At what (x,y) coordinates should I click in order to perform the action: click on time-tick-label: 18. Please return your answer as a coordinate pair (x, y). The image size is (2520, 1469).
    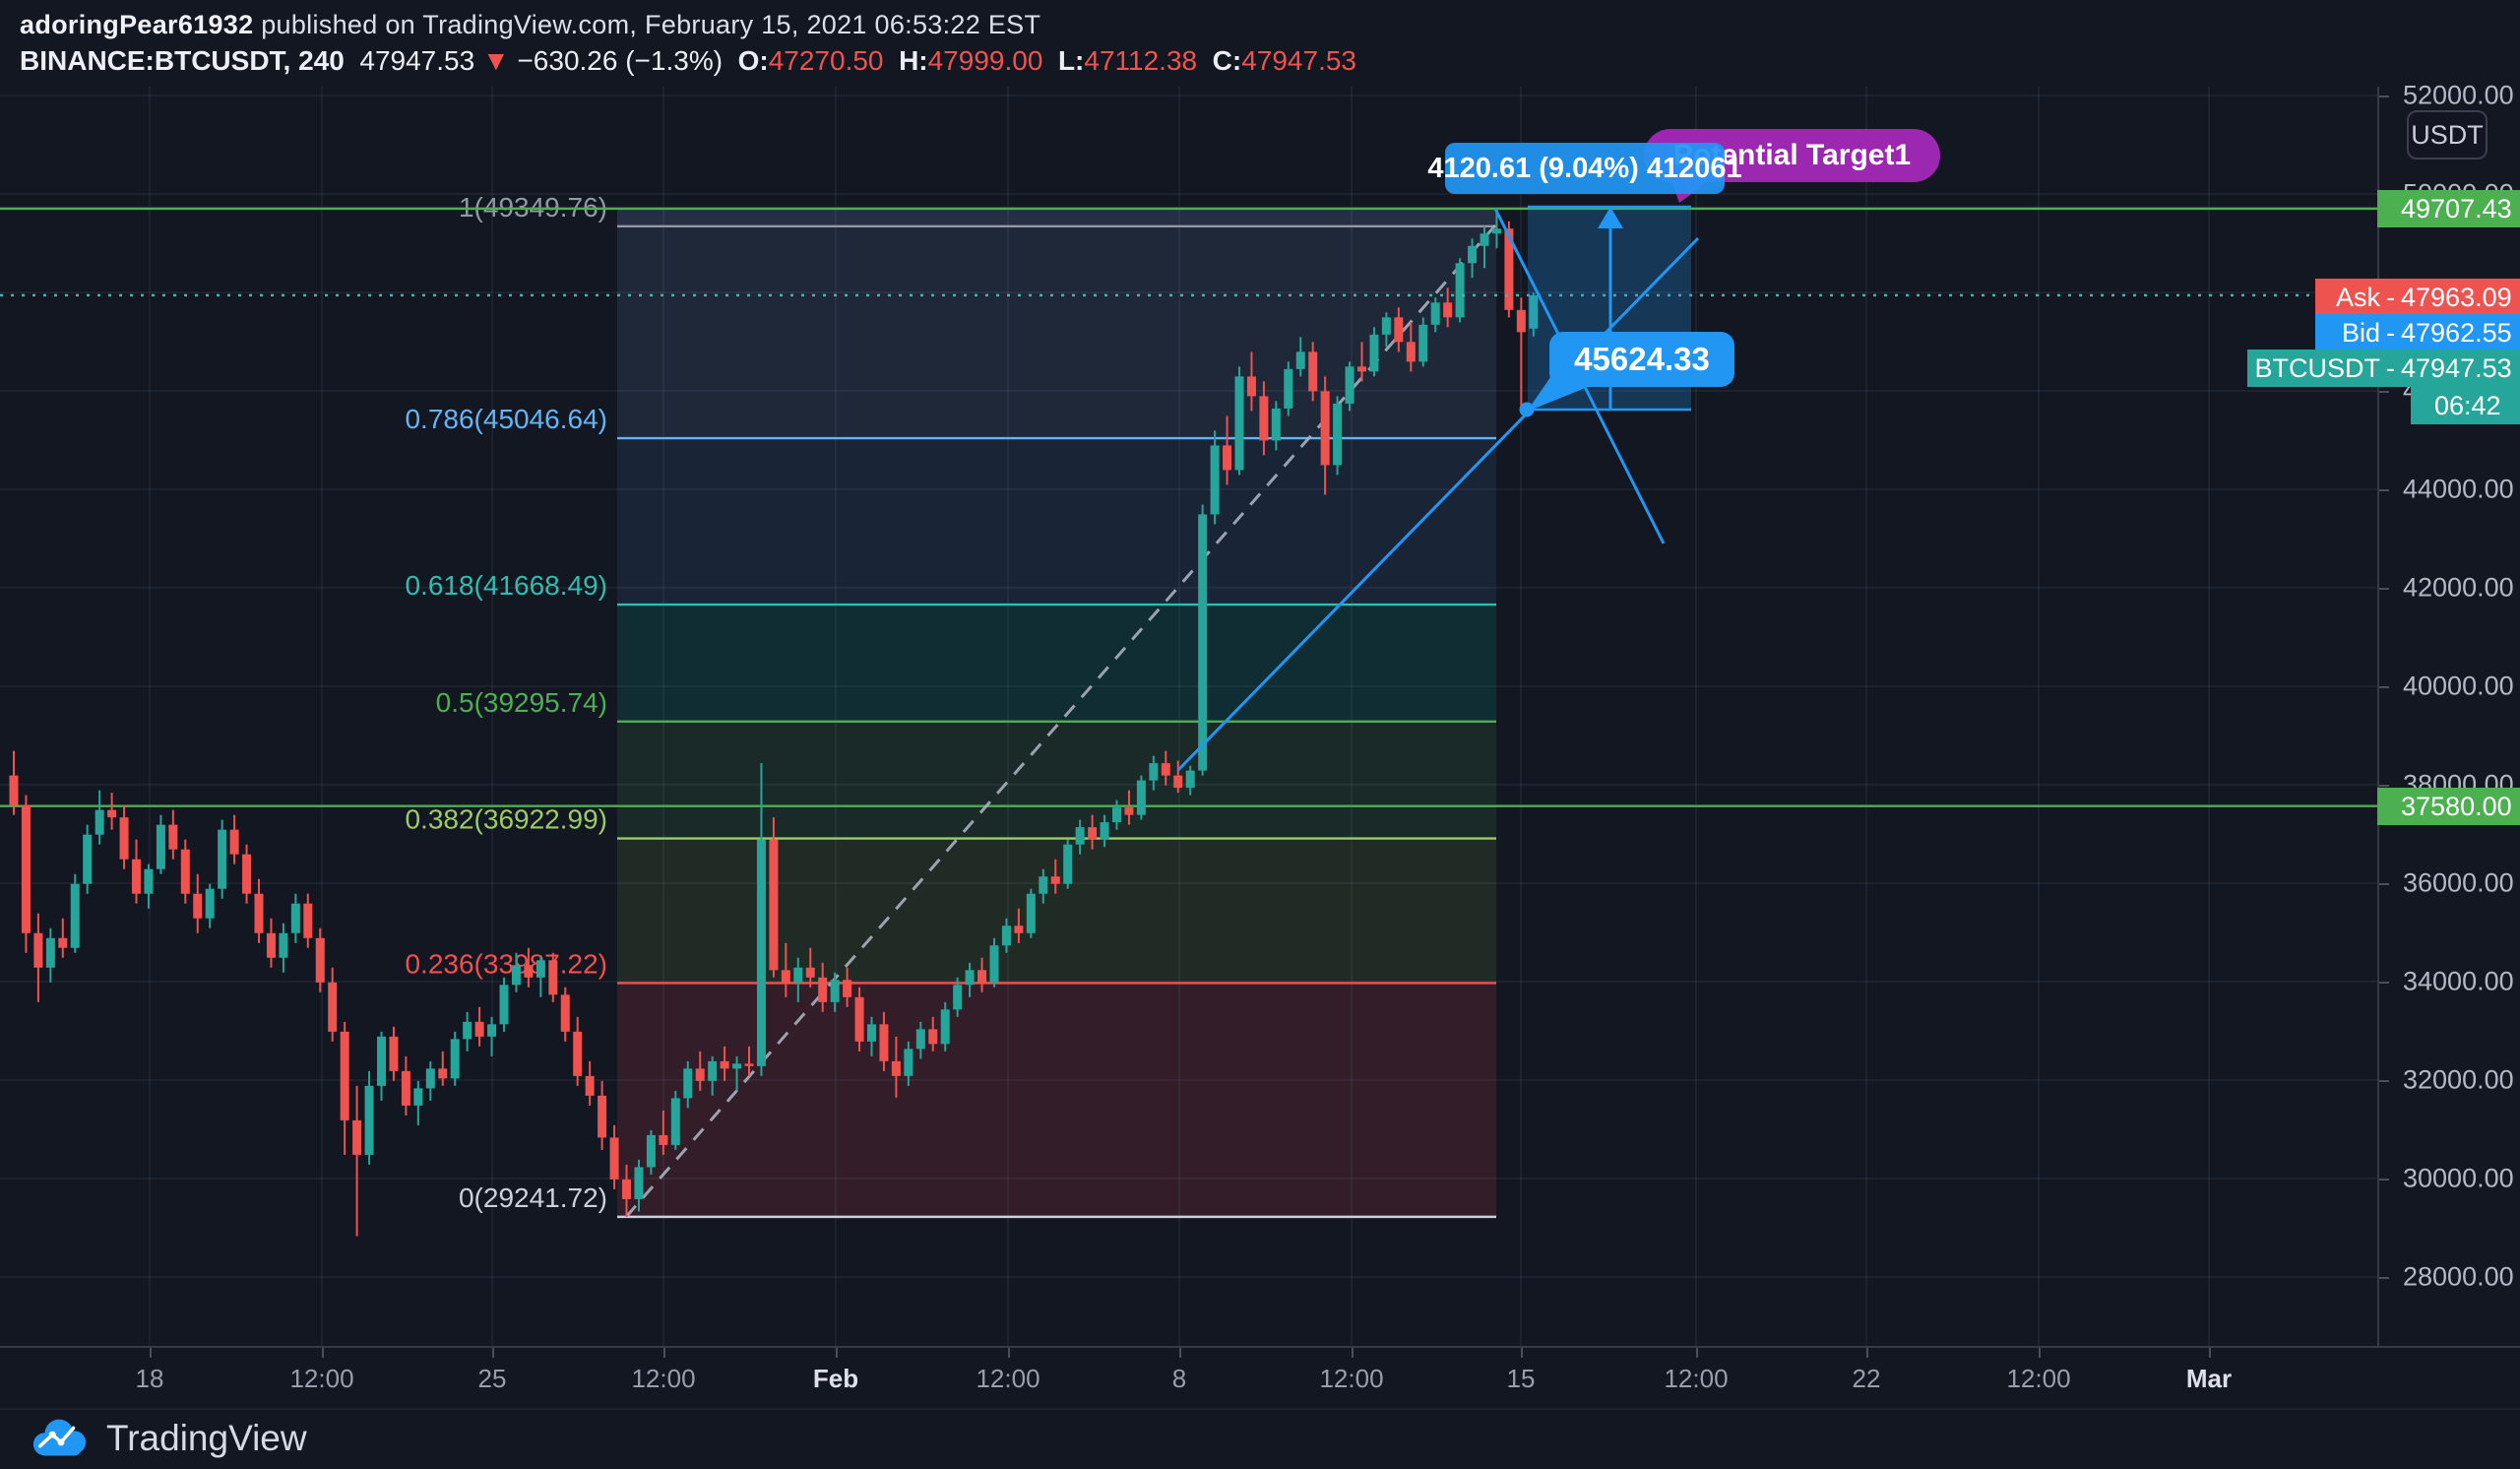
    Looking at the image, I should click on (149, 1378).